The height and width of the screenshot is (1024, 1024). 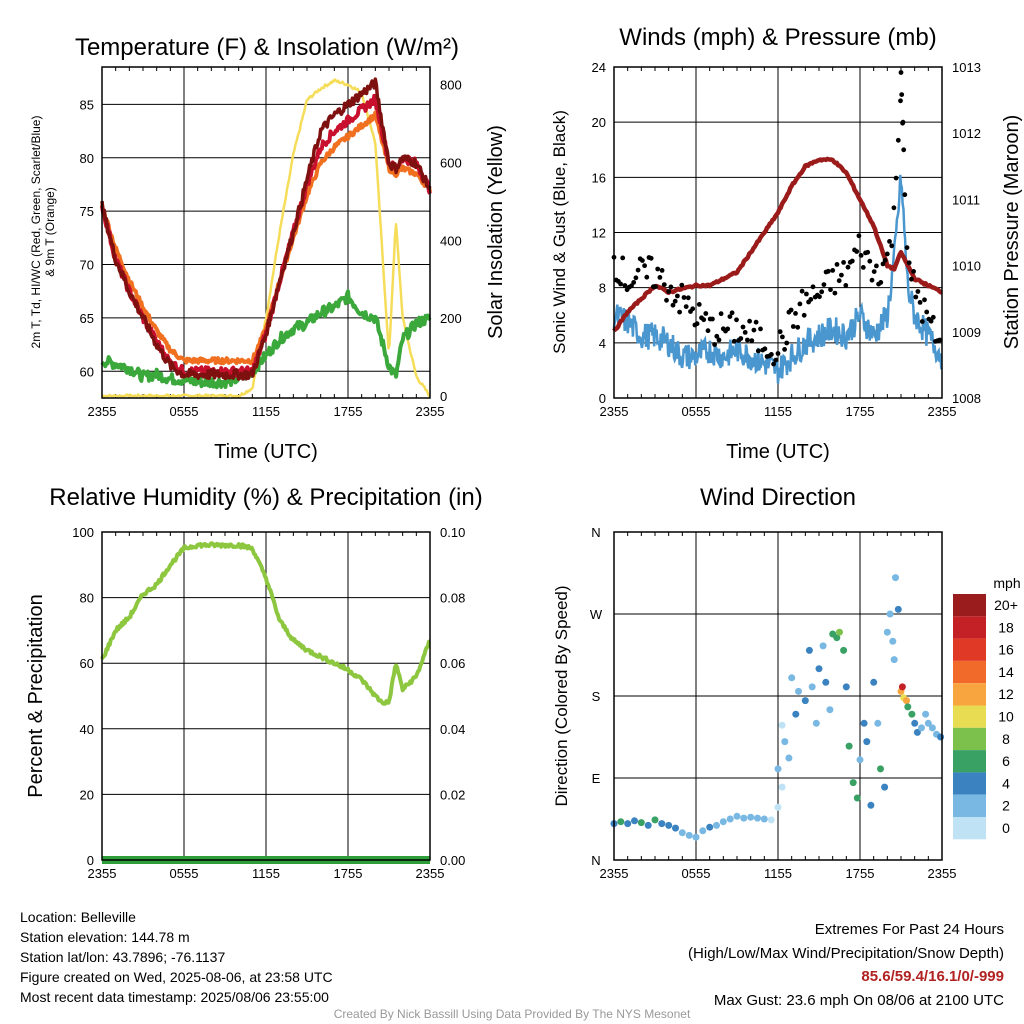 What do you see at coordinates (266, 229) in the screenshot?
I see `heat_index-series-line` at bounding box center [266, 229].